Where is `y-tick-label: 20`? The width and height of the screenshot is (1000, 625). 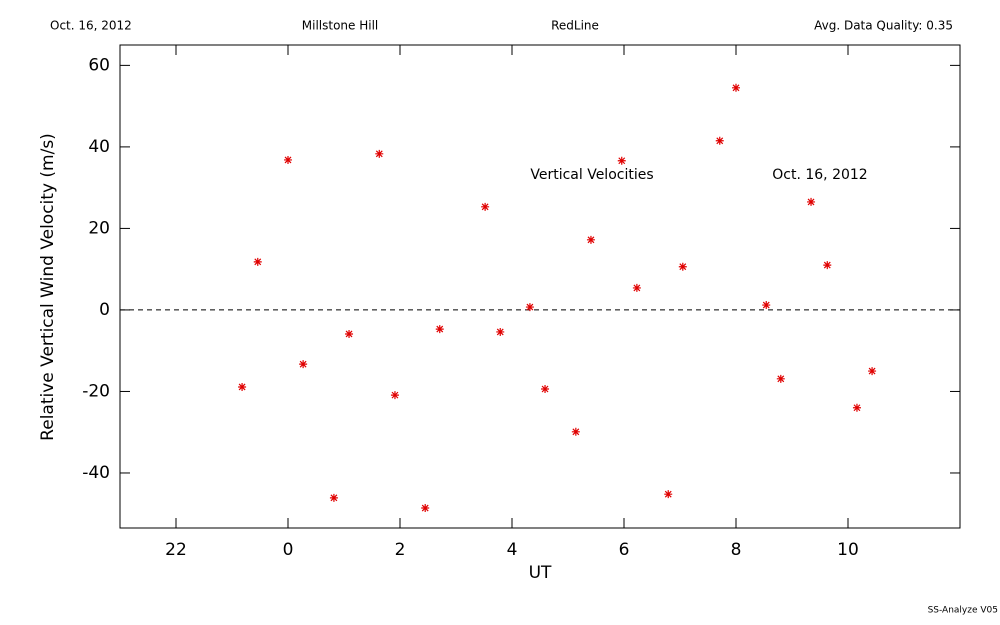 y-tick-label: 20 is located at coordinates (99, 228).